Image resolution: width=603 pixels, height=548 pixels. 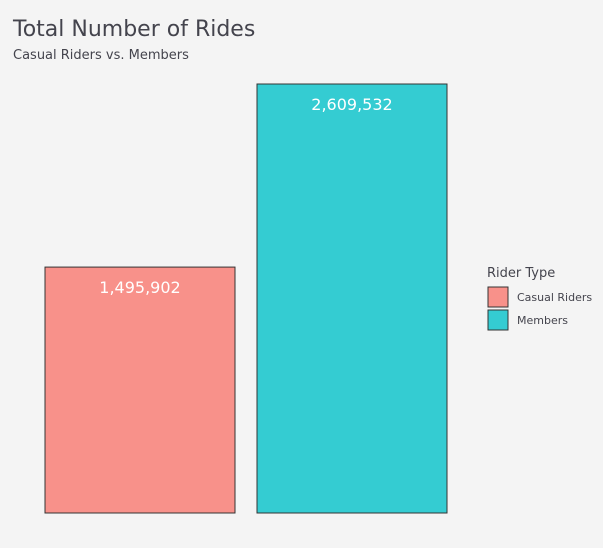 I want to click on legend-label: Members, so click(x=542, y=320).